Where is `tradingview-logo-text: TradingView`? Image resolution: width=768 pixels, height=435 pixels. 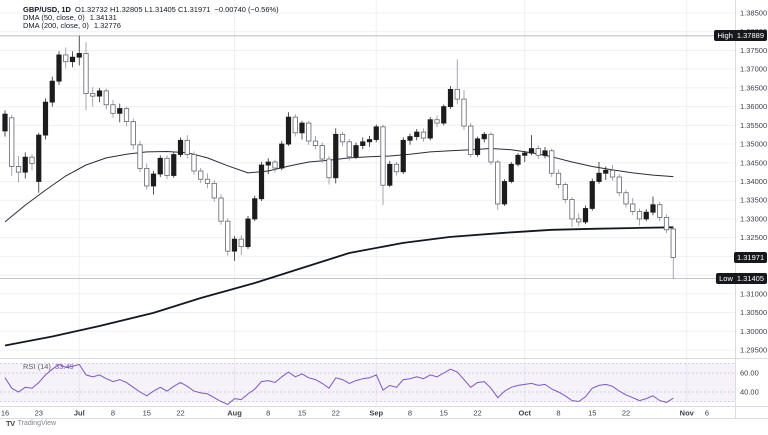 tradingview-logo-text: TradingView is located at coordinates (37, 423).